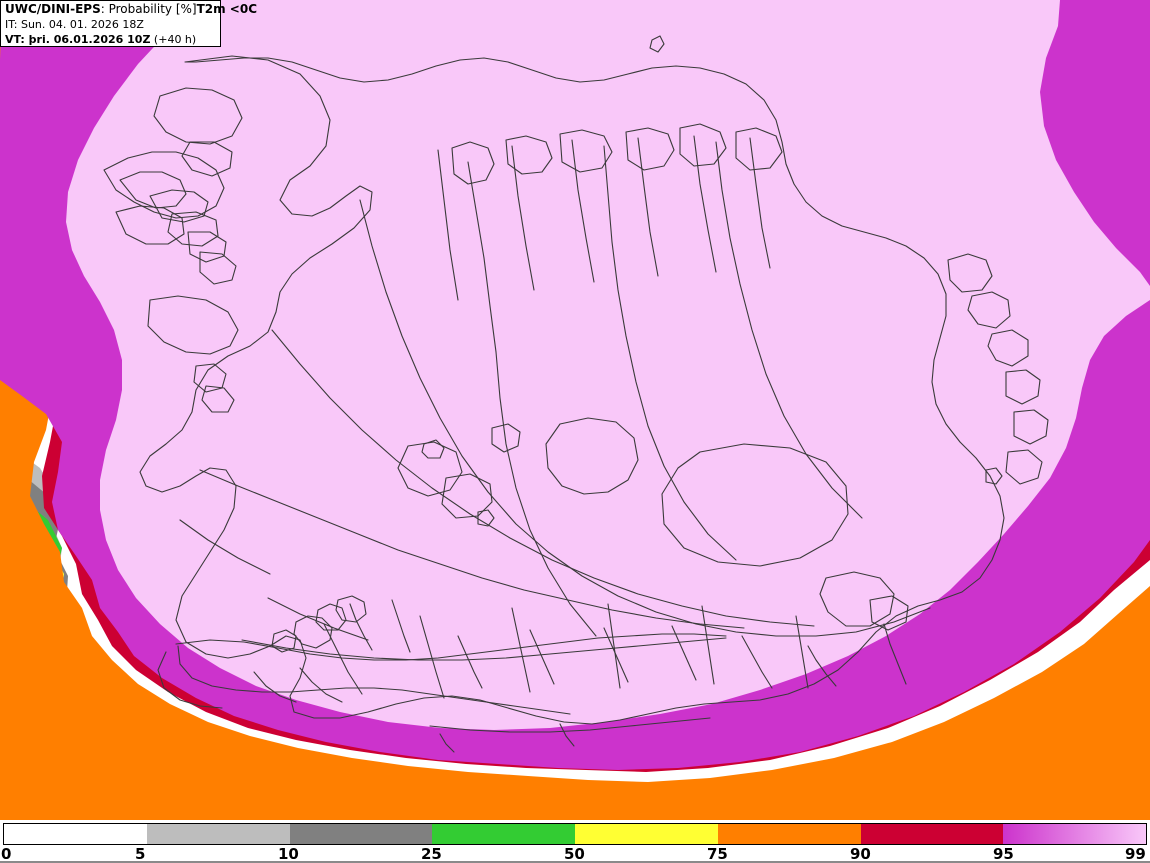  Describe the element at coordinates (717, 854) in the screenshot. I see `colorbar-tick-75: 75` at that location.